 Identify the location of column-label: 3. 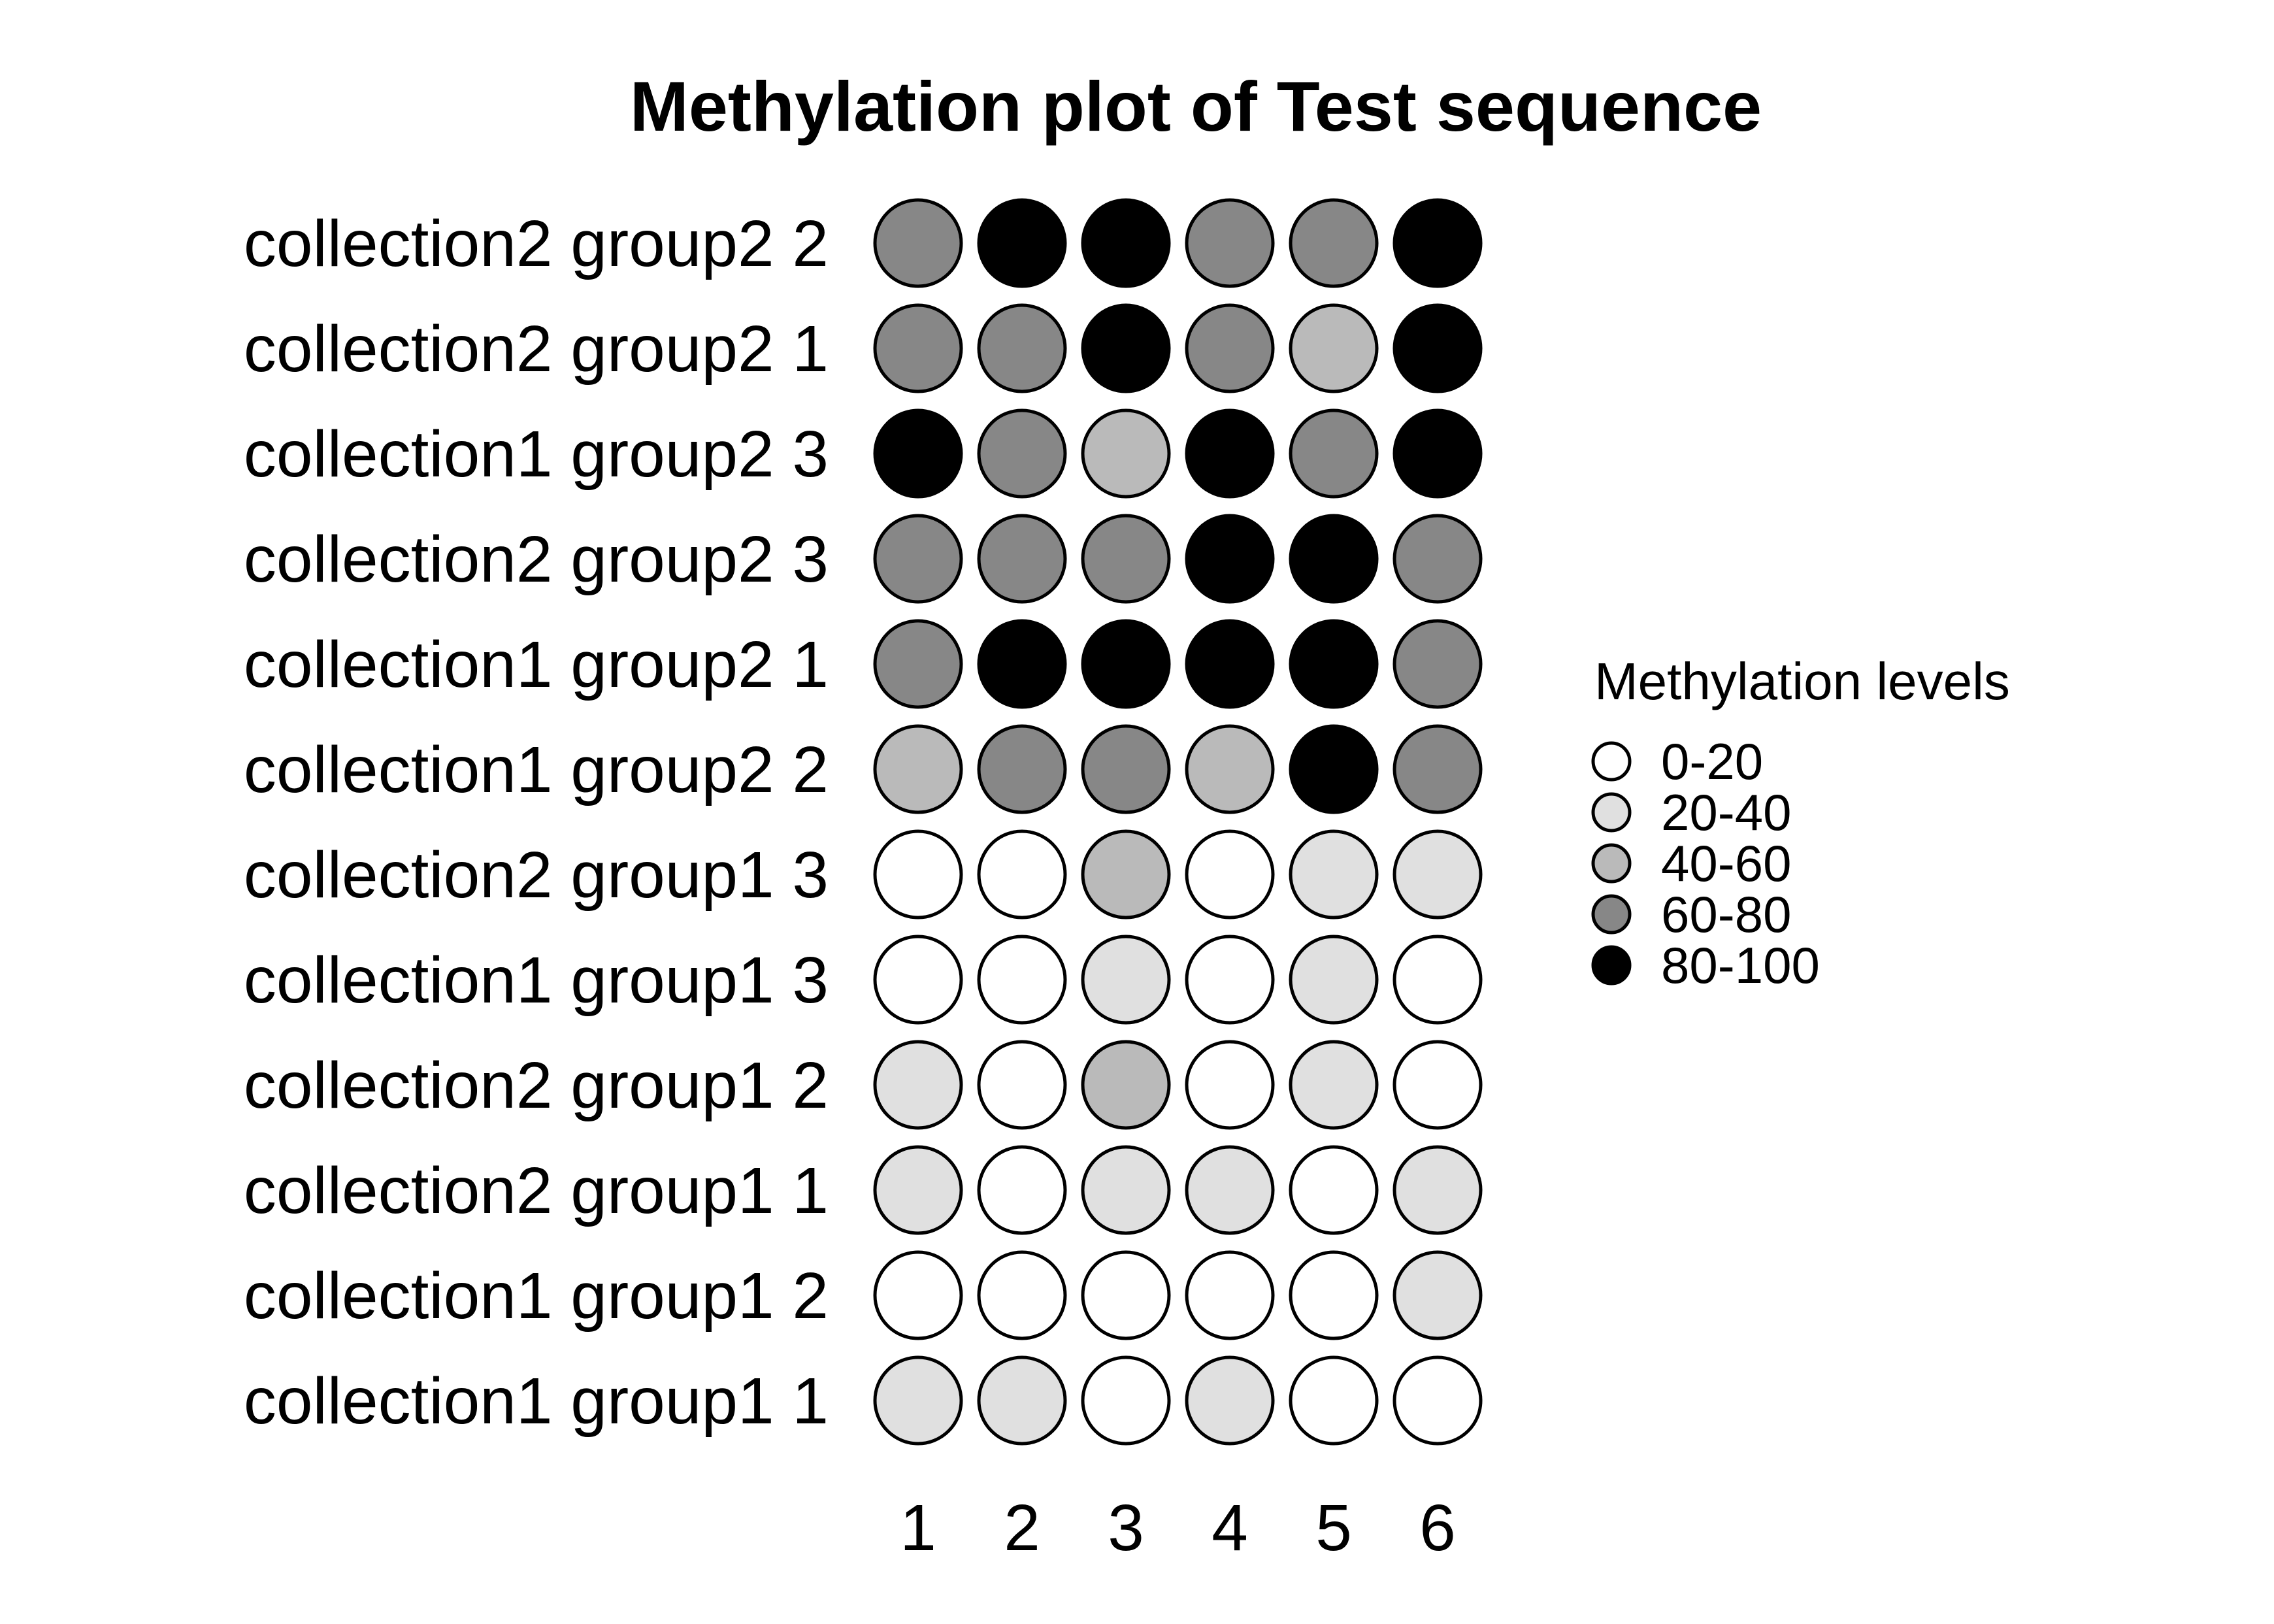
(1126, 1528).